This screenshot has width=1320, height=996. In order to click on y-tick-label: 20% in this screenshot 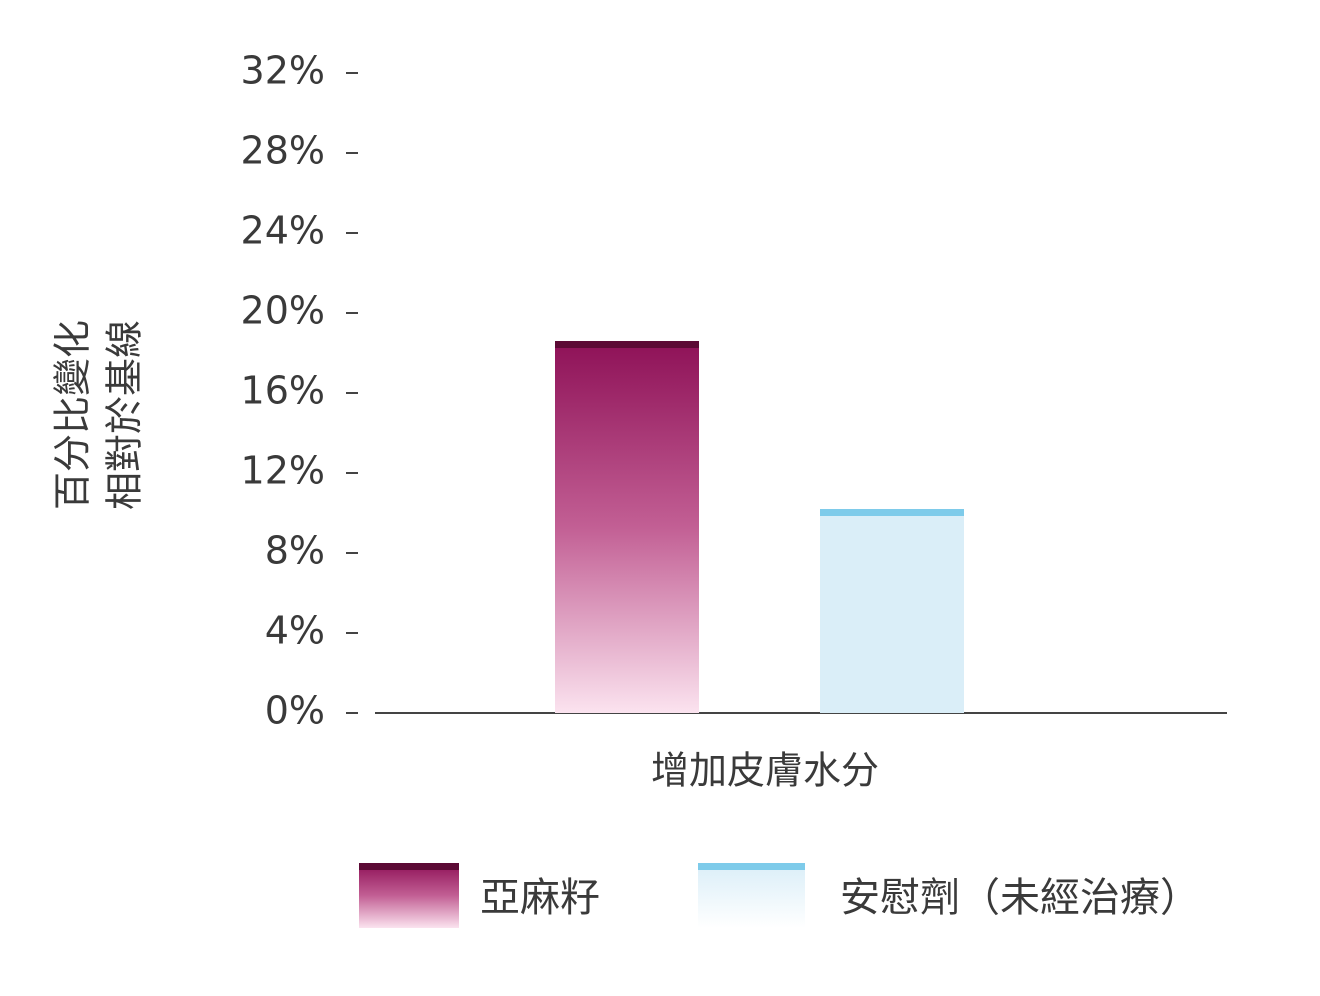, I will do `click(283, 311)`.